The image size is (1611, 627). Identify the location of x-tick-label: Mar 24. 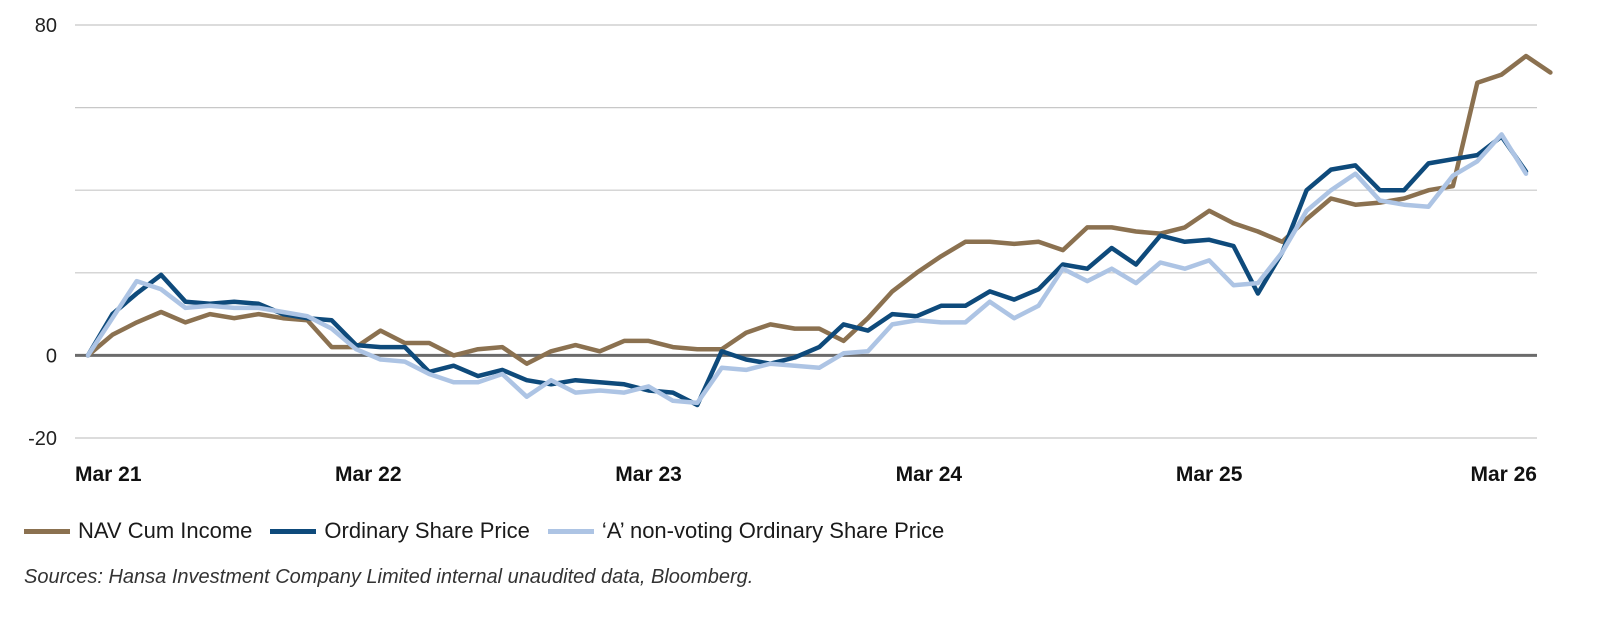
(929, 474).